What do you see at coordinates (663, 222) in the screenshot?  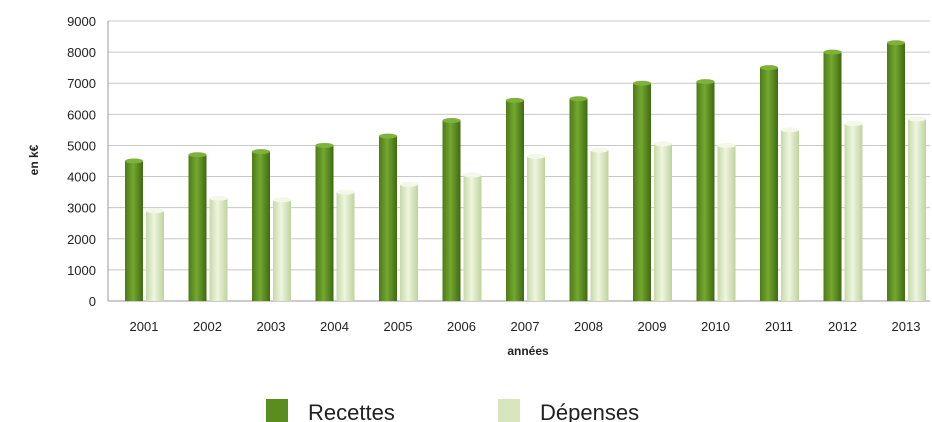 I see `bar-depenses-2009` at bounding box center [663, 222].